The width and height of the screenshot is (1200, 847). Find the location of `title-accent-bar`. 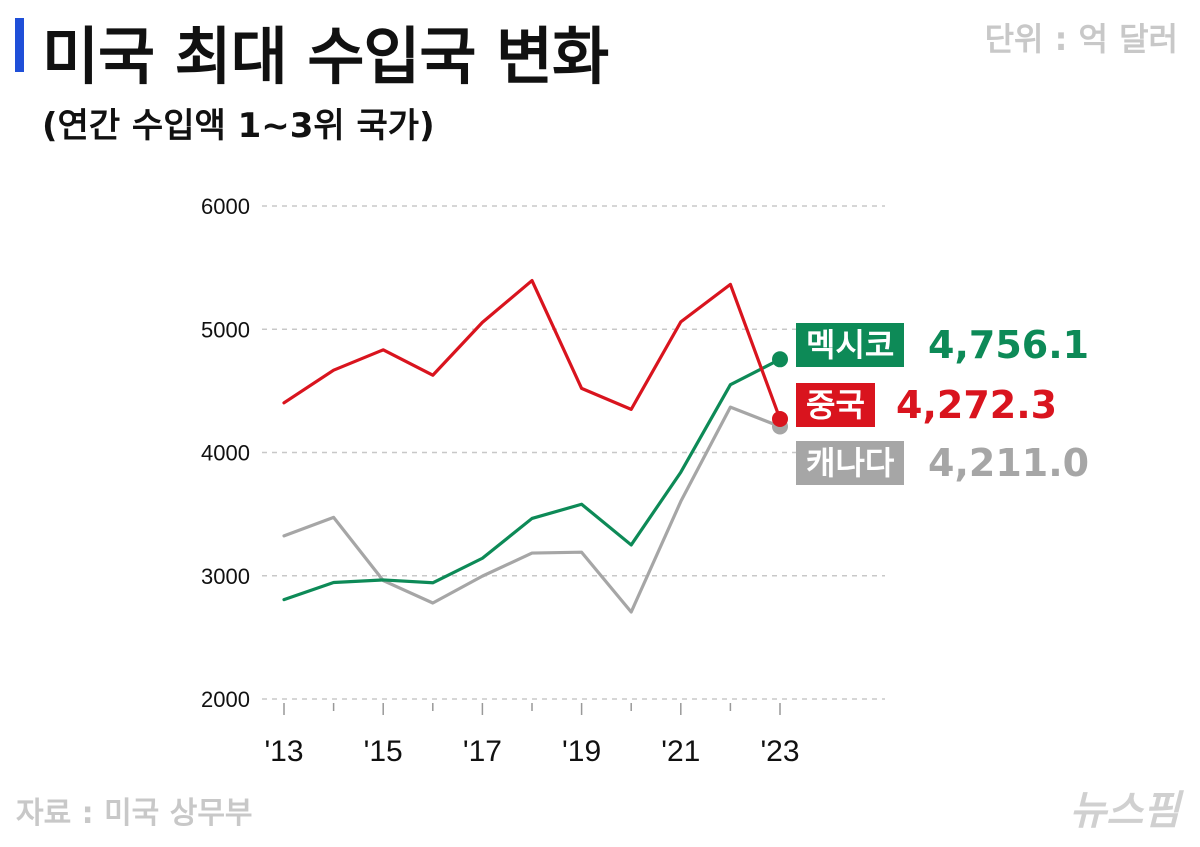

title-accent-bar is located at coordinates (19, 45).